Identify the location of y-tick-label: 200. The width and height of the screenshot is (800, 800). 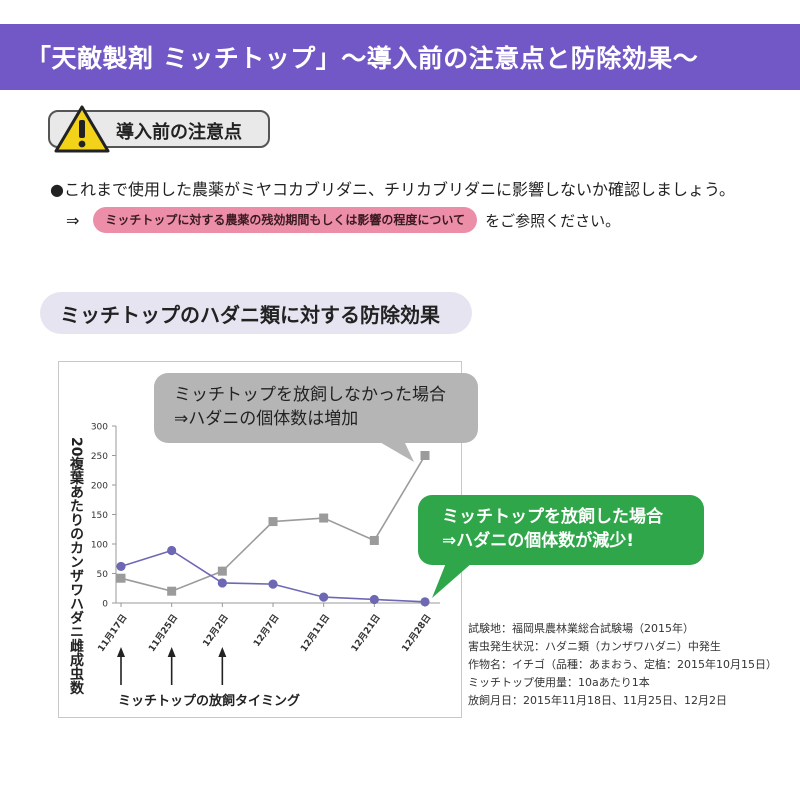
(99, 487).